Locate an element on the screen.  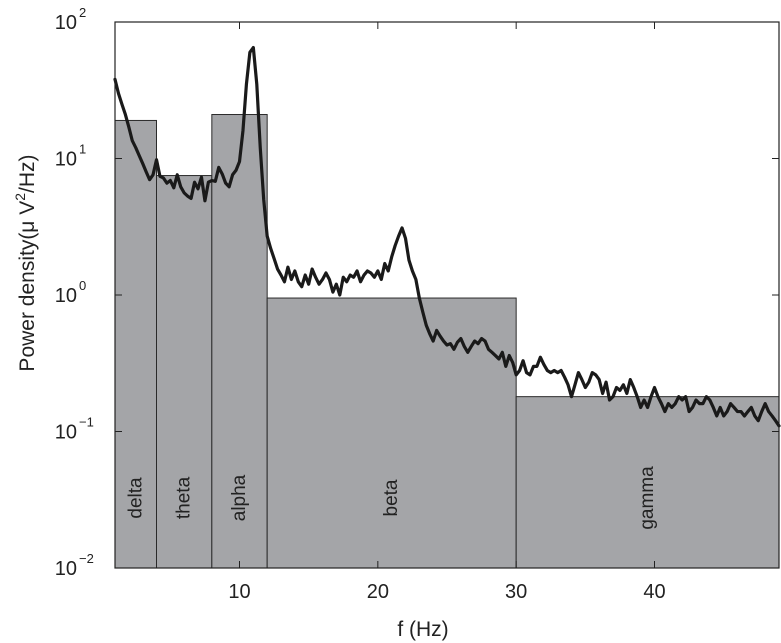
x-tick-label: 30 is located at coordinates (516, 592).